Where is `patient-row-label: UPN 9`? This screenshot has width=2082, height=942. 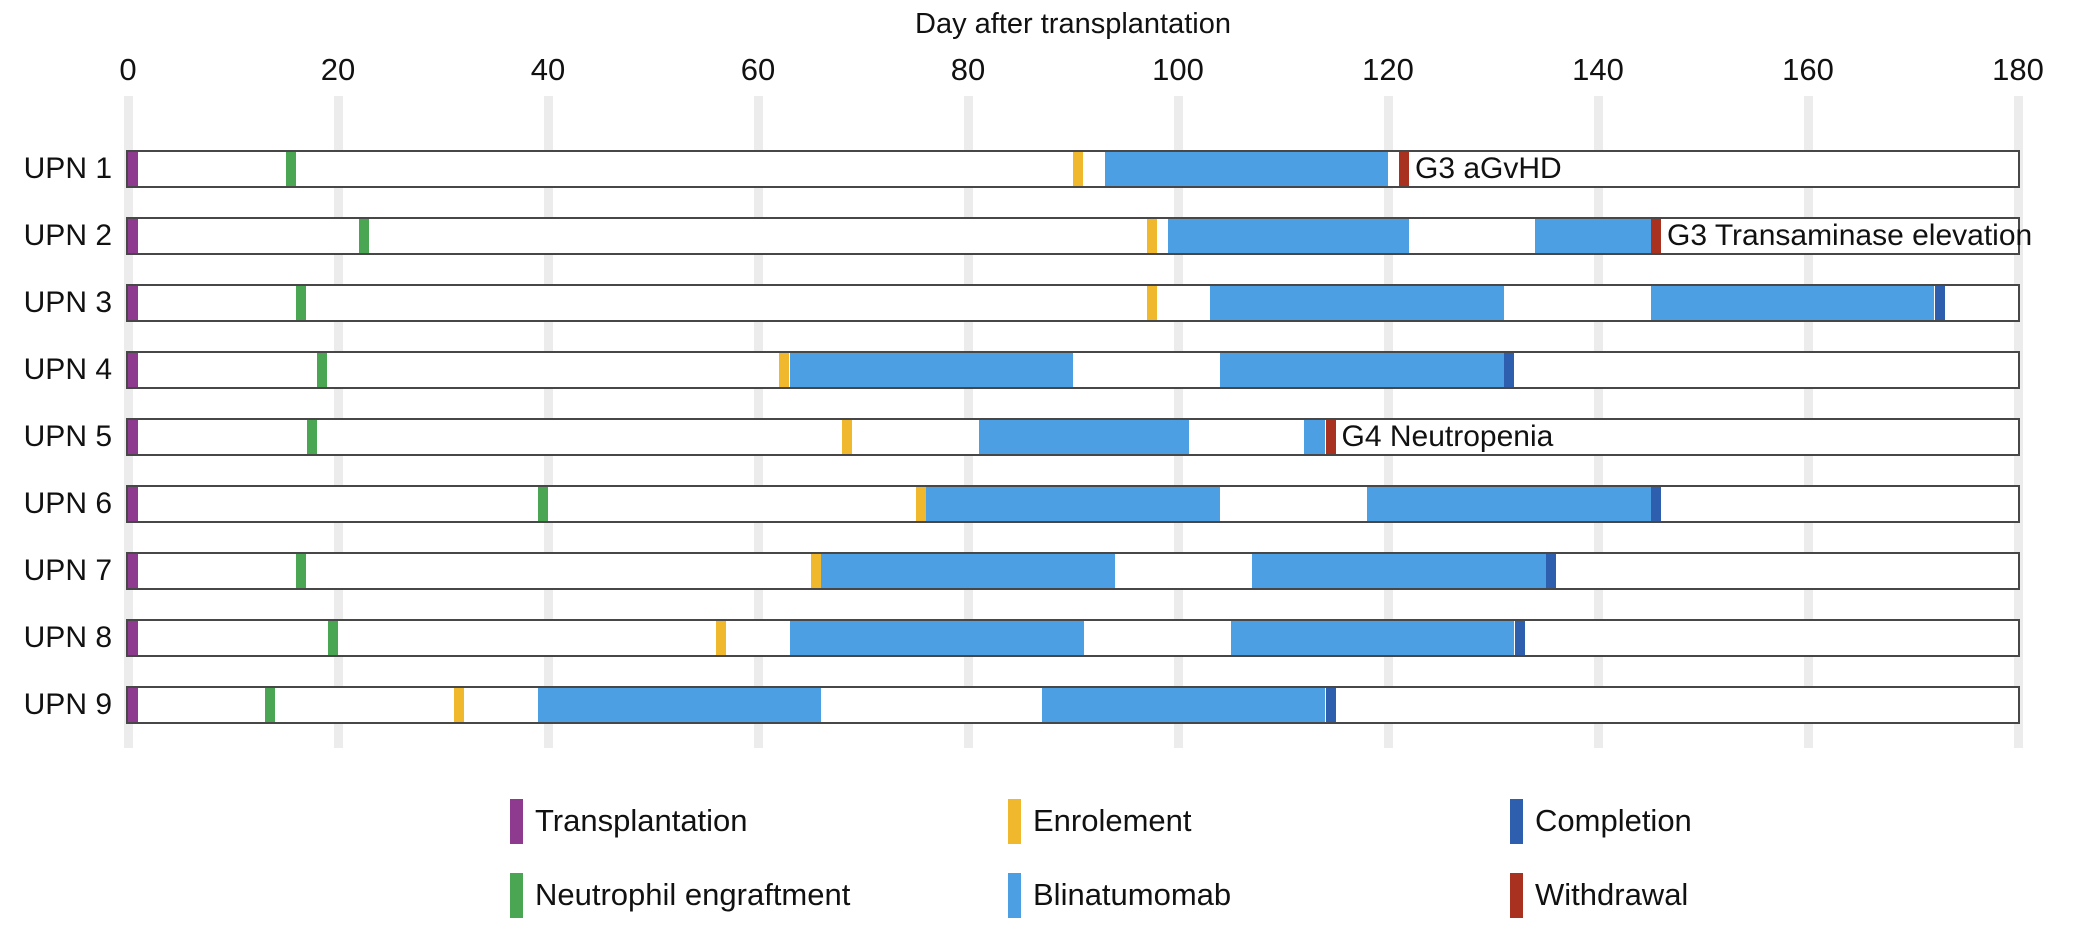 patient-row-label: UPN 9 is located at coordinates (67, 704).